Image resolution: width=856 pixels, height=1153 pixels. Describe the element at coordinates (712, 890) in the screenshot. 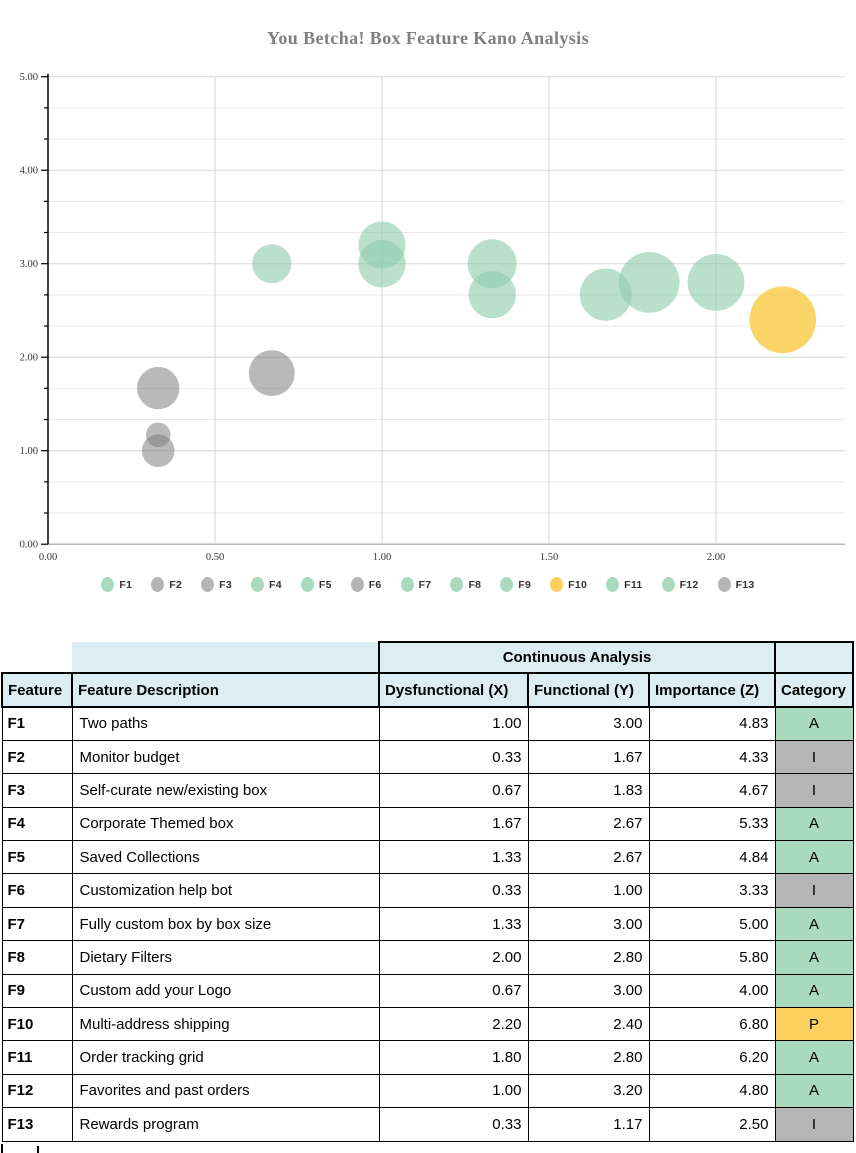

I see `importance-z-cell: 3.33` at that location.